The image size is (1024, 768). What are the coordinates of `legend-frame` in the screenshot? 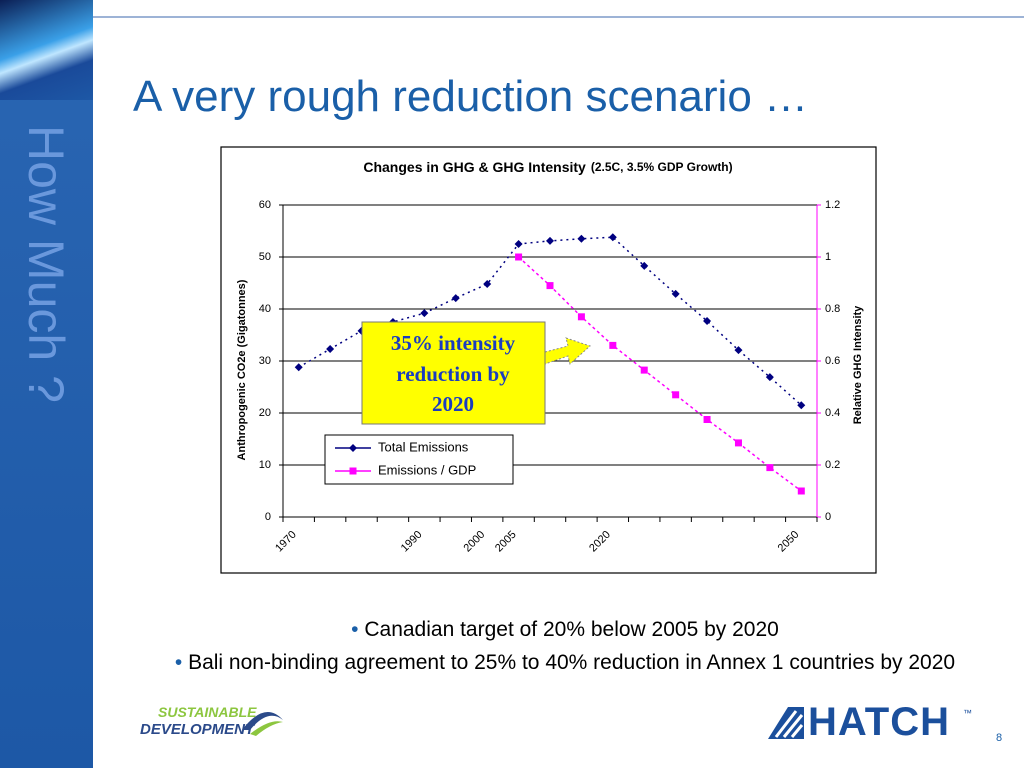 It's located at (419, 459).